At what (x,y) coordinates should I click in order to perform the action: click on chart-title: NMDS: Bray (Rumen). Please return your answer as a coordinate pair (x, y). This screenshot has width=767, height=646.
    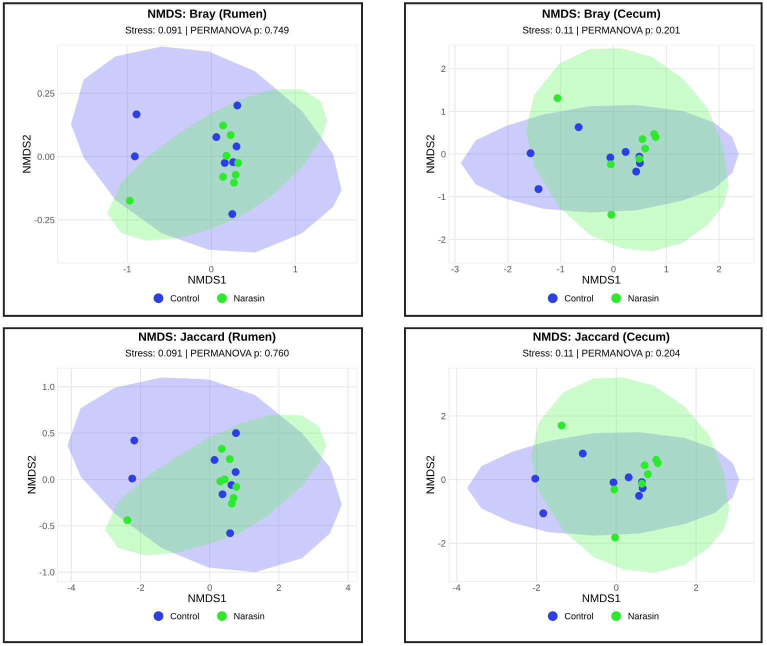
    Looking at the image, I should click on (207, 14).